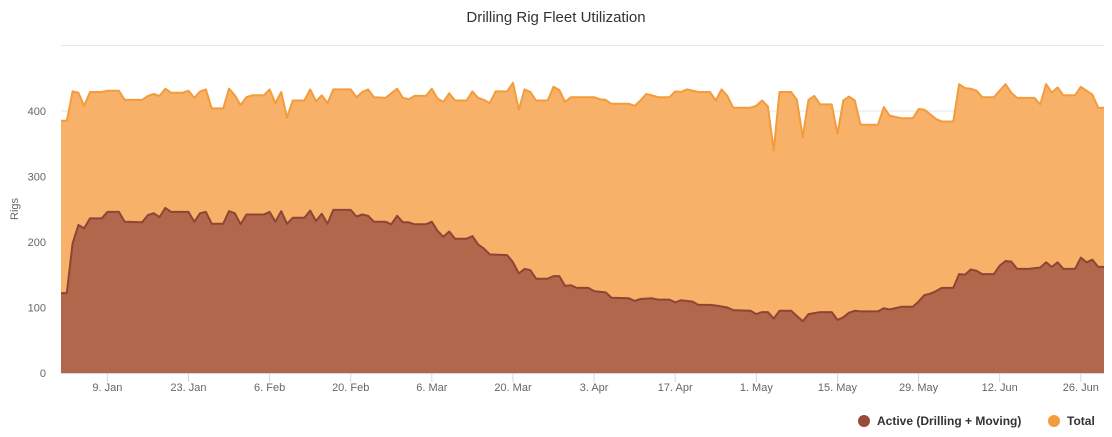 The width and height of the screenshot is (1112, 437). I want to click on x-tick-label: 26. Jun, so click(1081, 388).